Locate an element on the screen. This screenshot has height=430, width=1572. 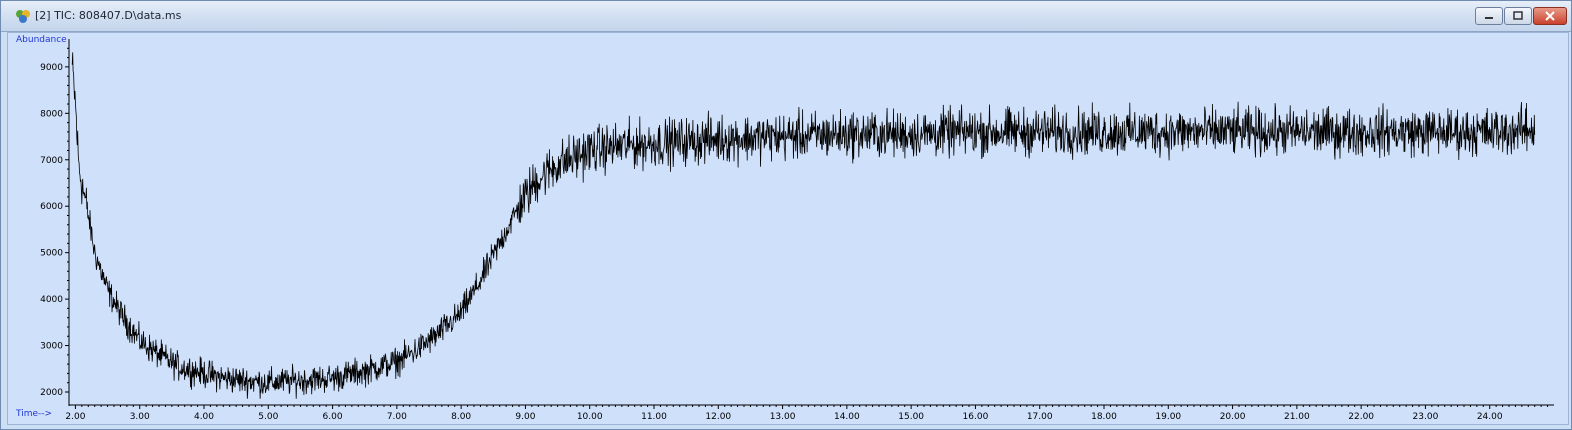
y-tick-label: 2000 is located at coordinates (51, 393).